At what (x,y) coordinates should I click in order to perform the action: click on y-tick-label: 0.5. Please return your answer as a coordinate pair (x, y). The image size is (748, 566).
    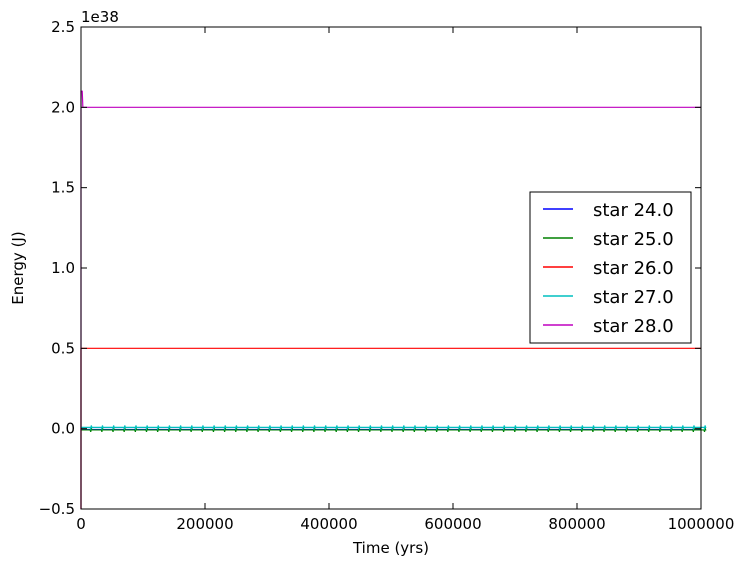
    Looking at the image, I should click on (63, 348).